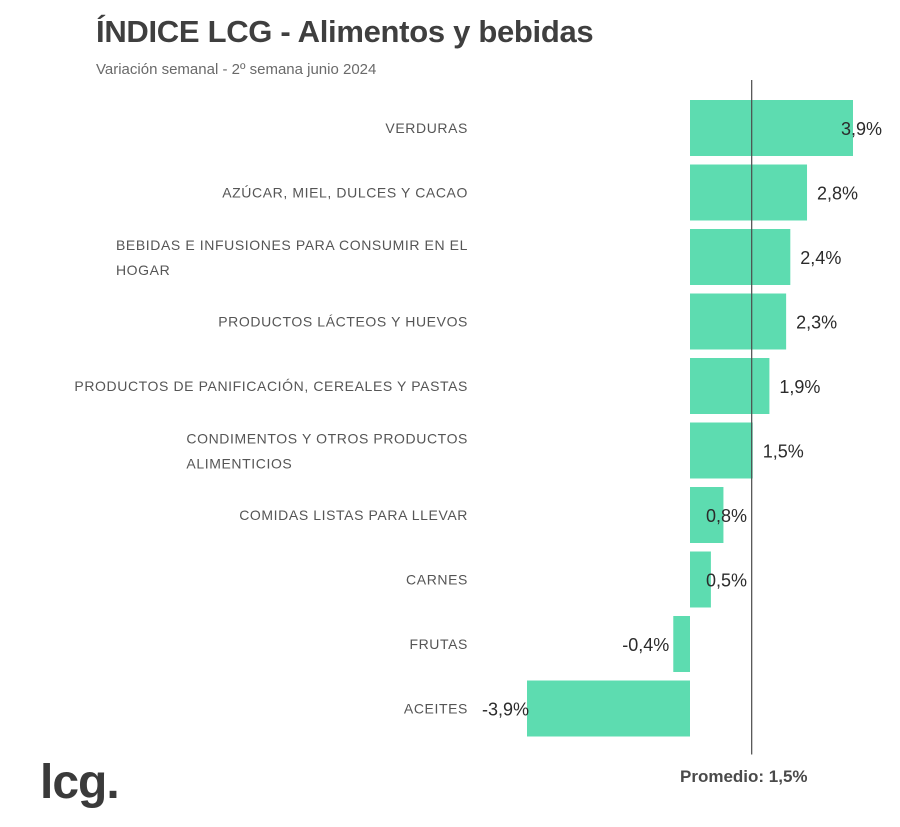  What do you see at coordinates (345, 31) in the screenshot?
I see `chart-title: ÍNDICE LCG - Alimentos y bebidas` at bounding box center [345, 31].